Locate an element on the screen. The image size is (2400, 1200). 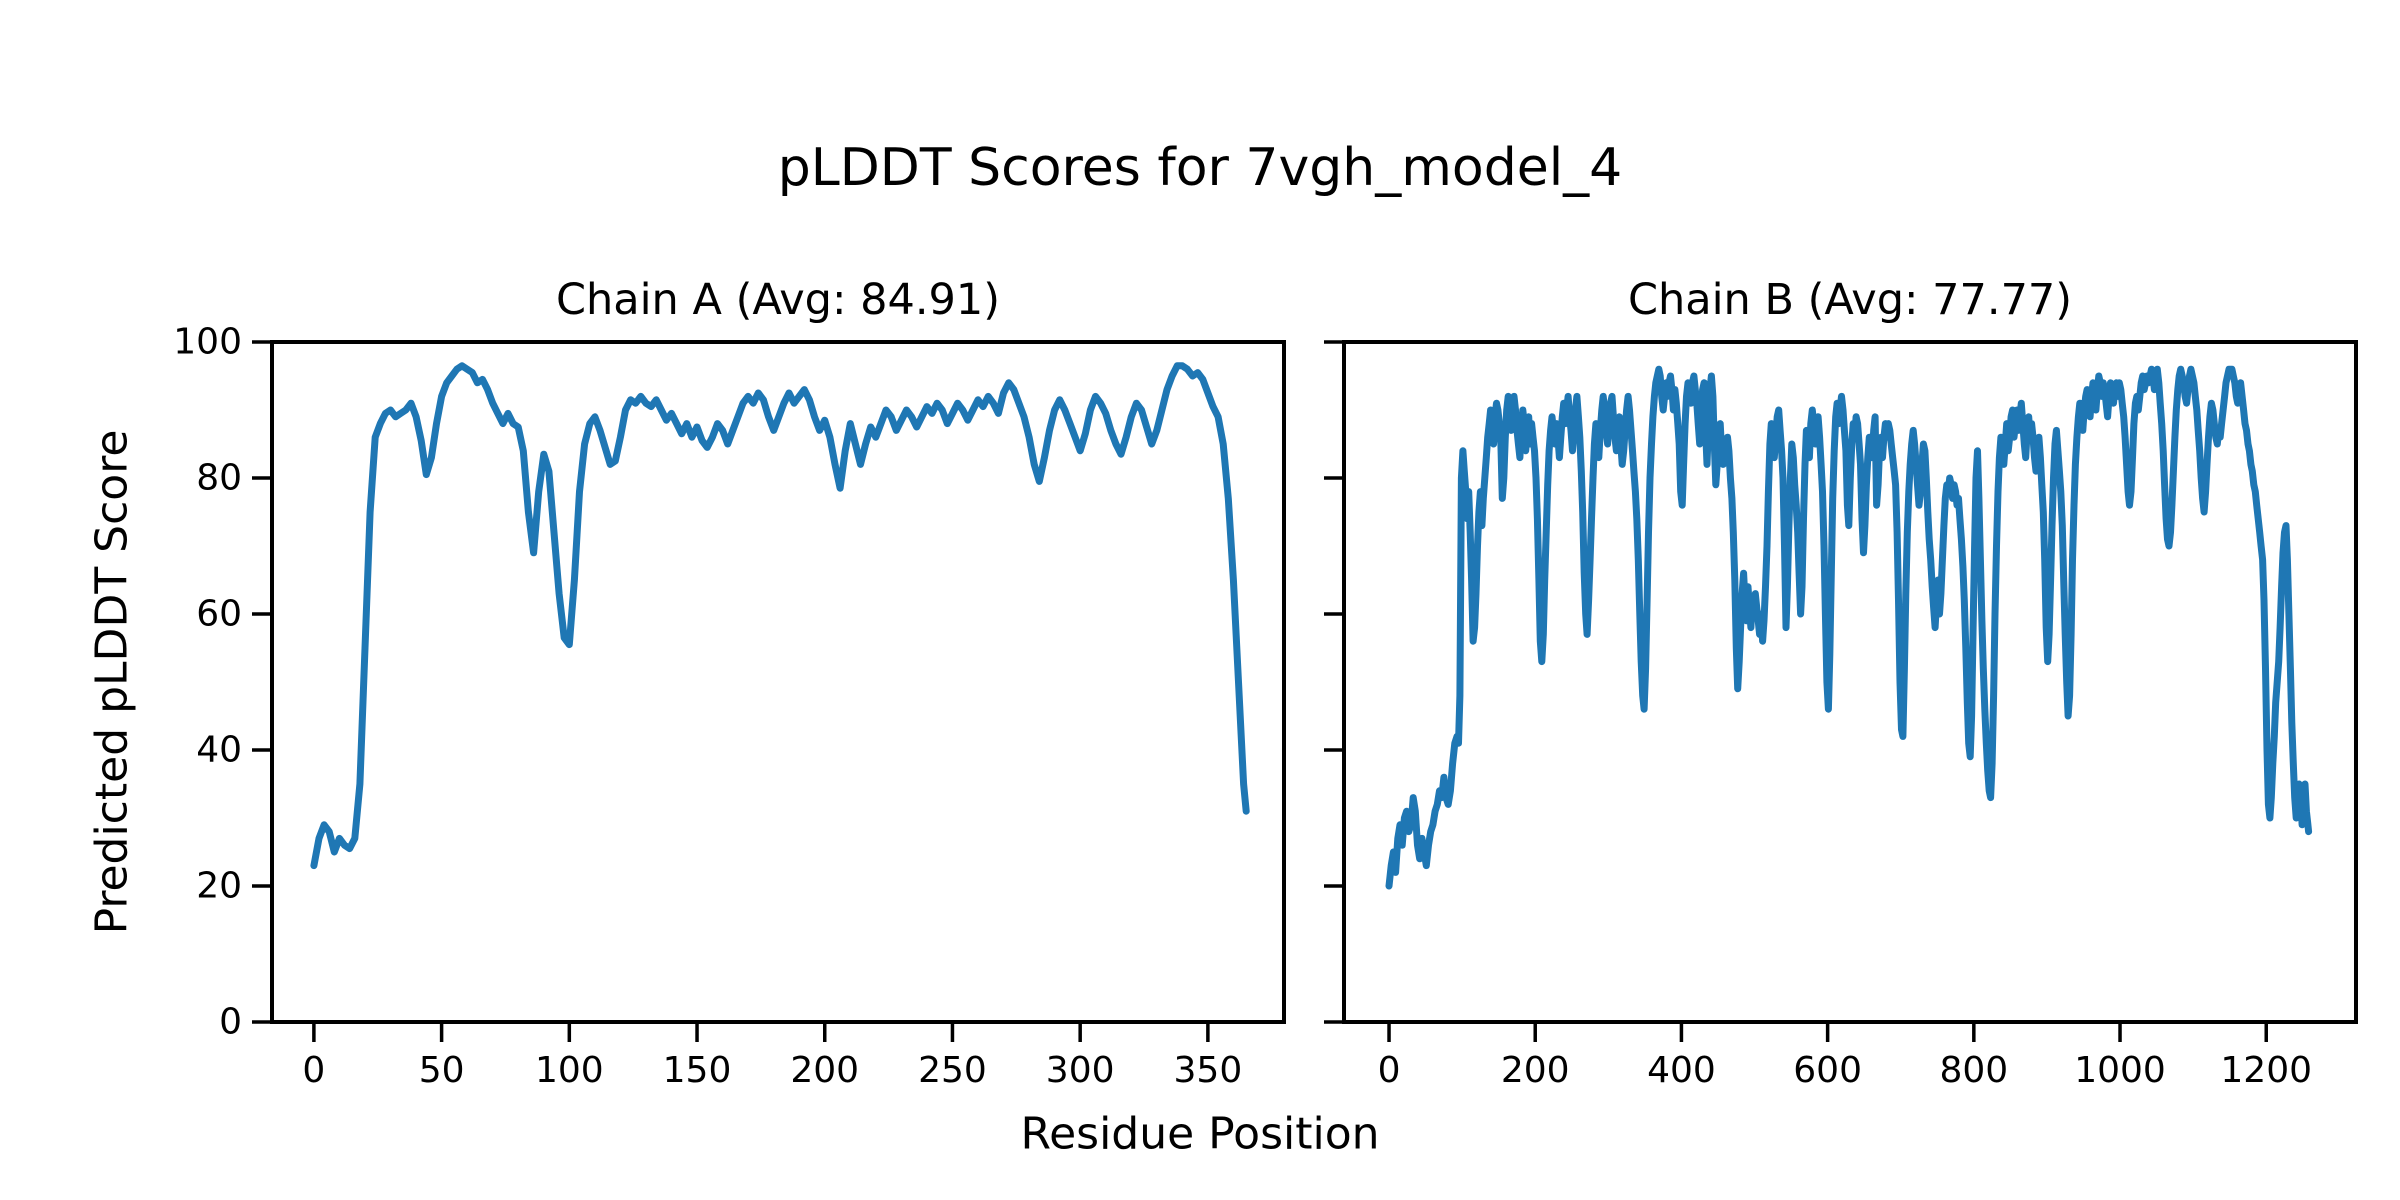
chain-b-x-tick-label-1200: 1200 is located at coordinates (2266, 1070).